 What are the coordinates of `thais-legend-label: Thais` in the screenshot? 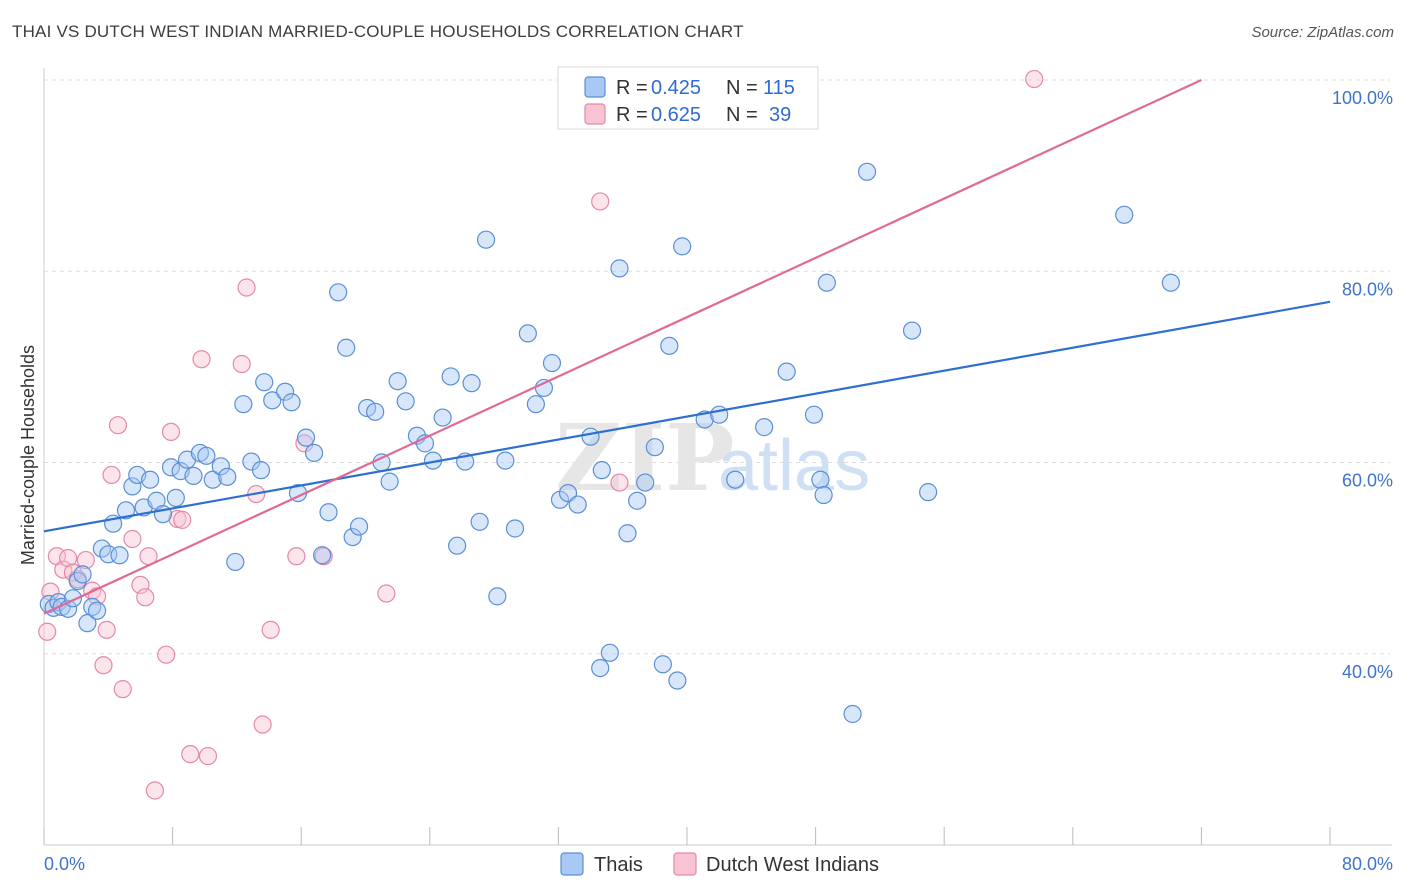 It's located at (618, 865).